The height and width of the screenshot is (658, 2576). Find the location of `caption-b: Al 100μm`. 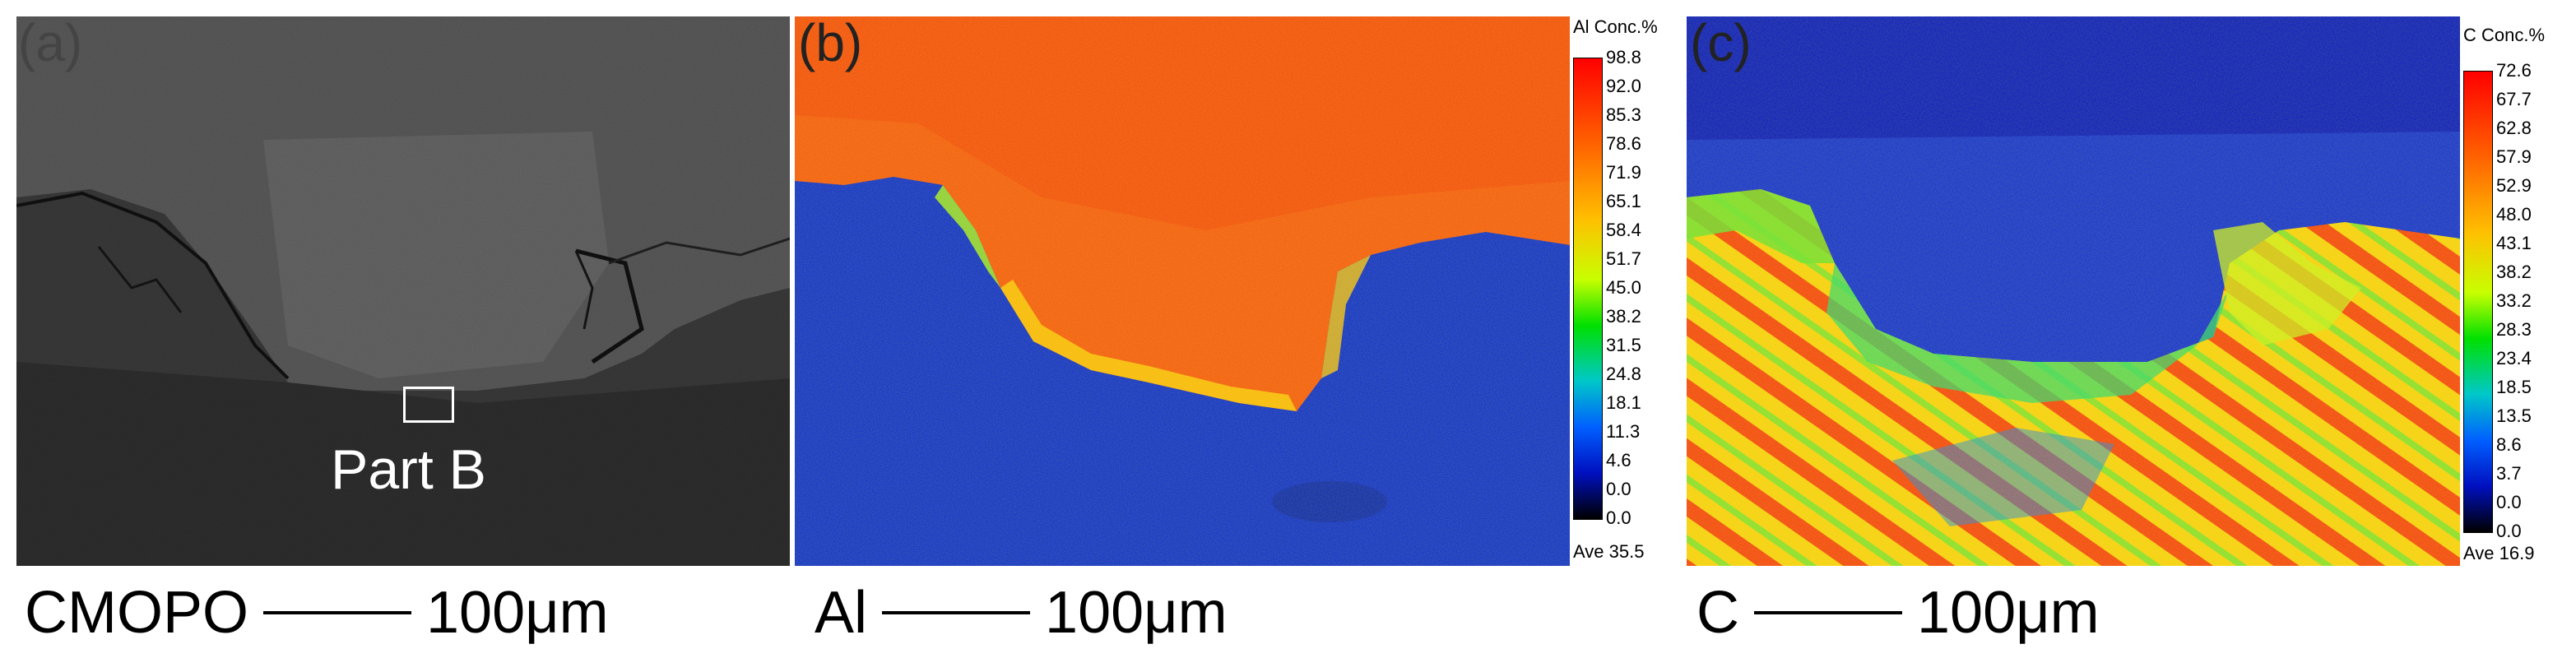

caption-b: Al 100μm is located at coordinates (1021, 613).